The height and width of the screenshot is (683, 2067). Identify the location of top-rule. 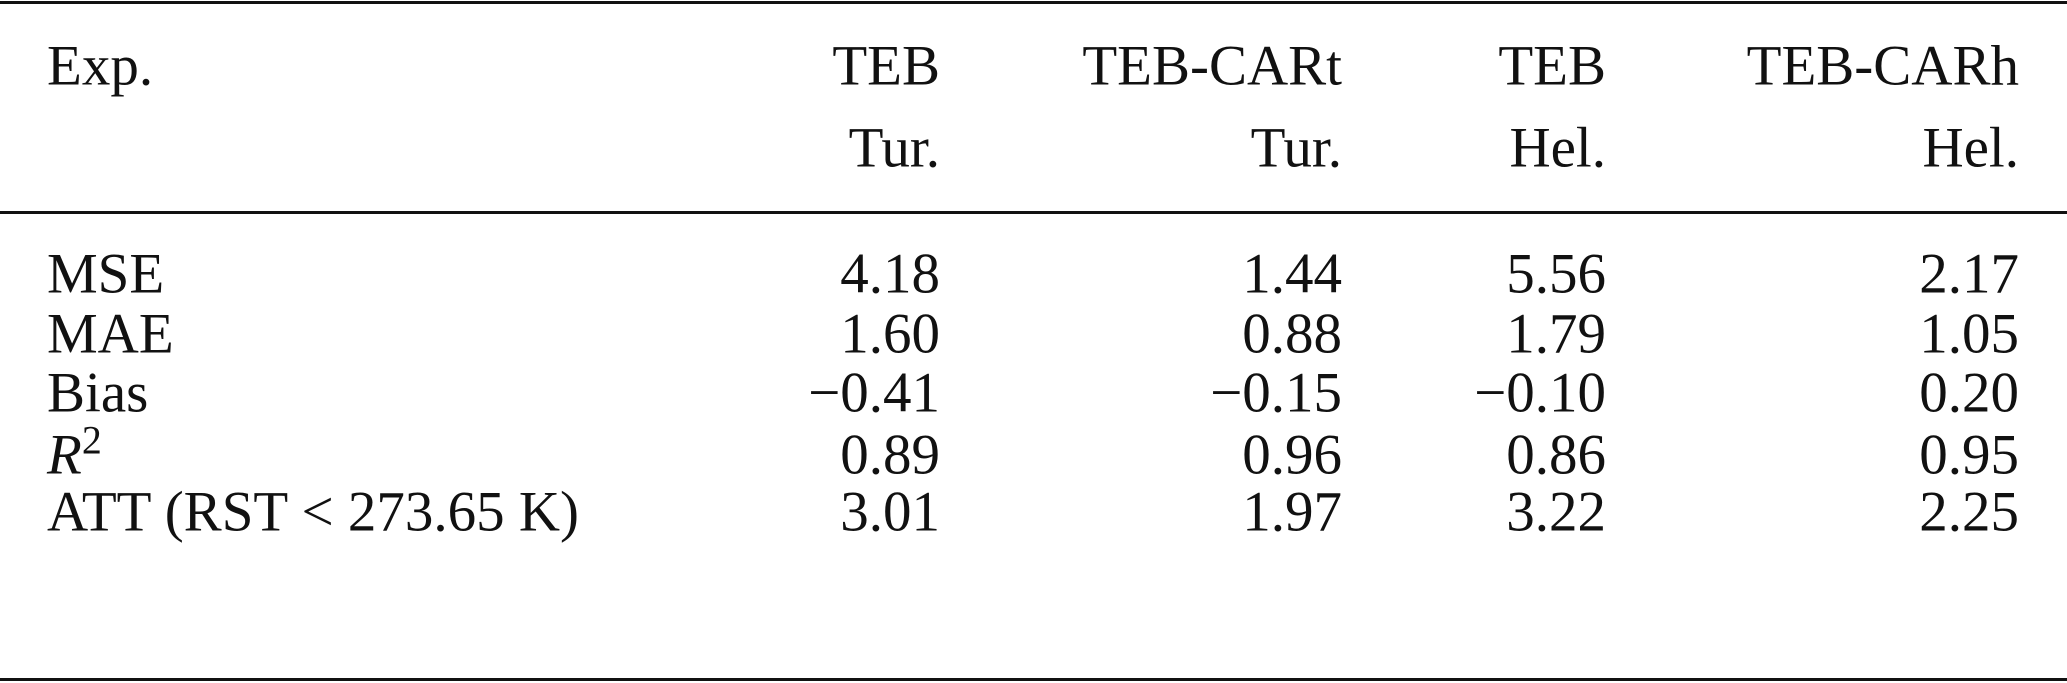
(1033, 2).